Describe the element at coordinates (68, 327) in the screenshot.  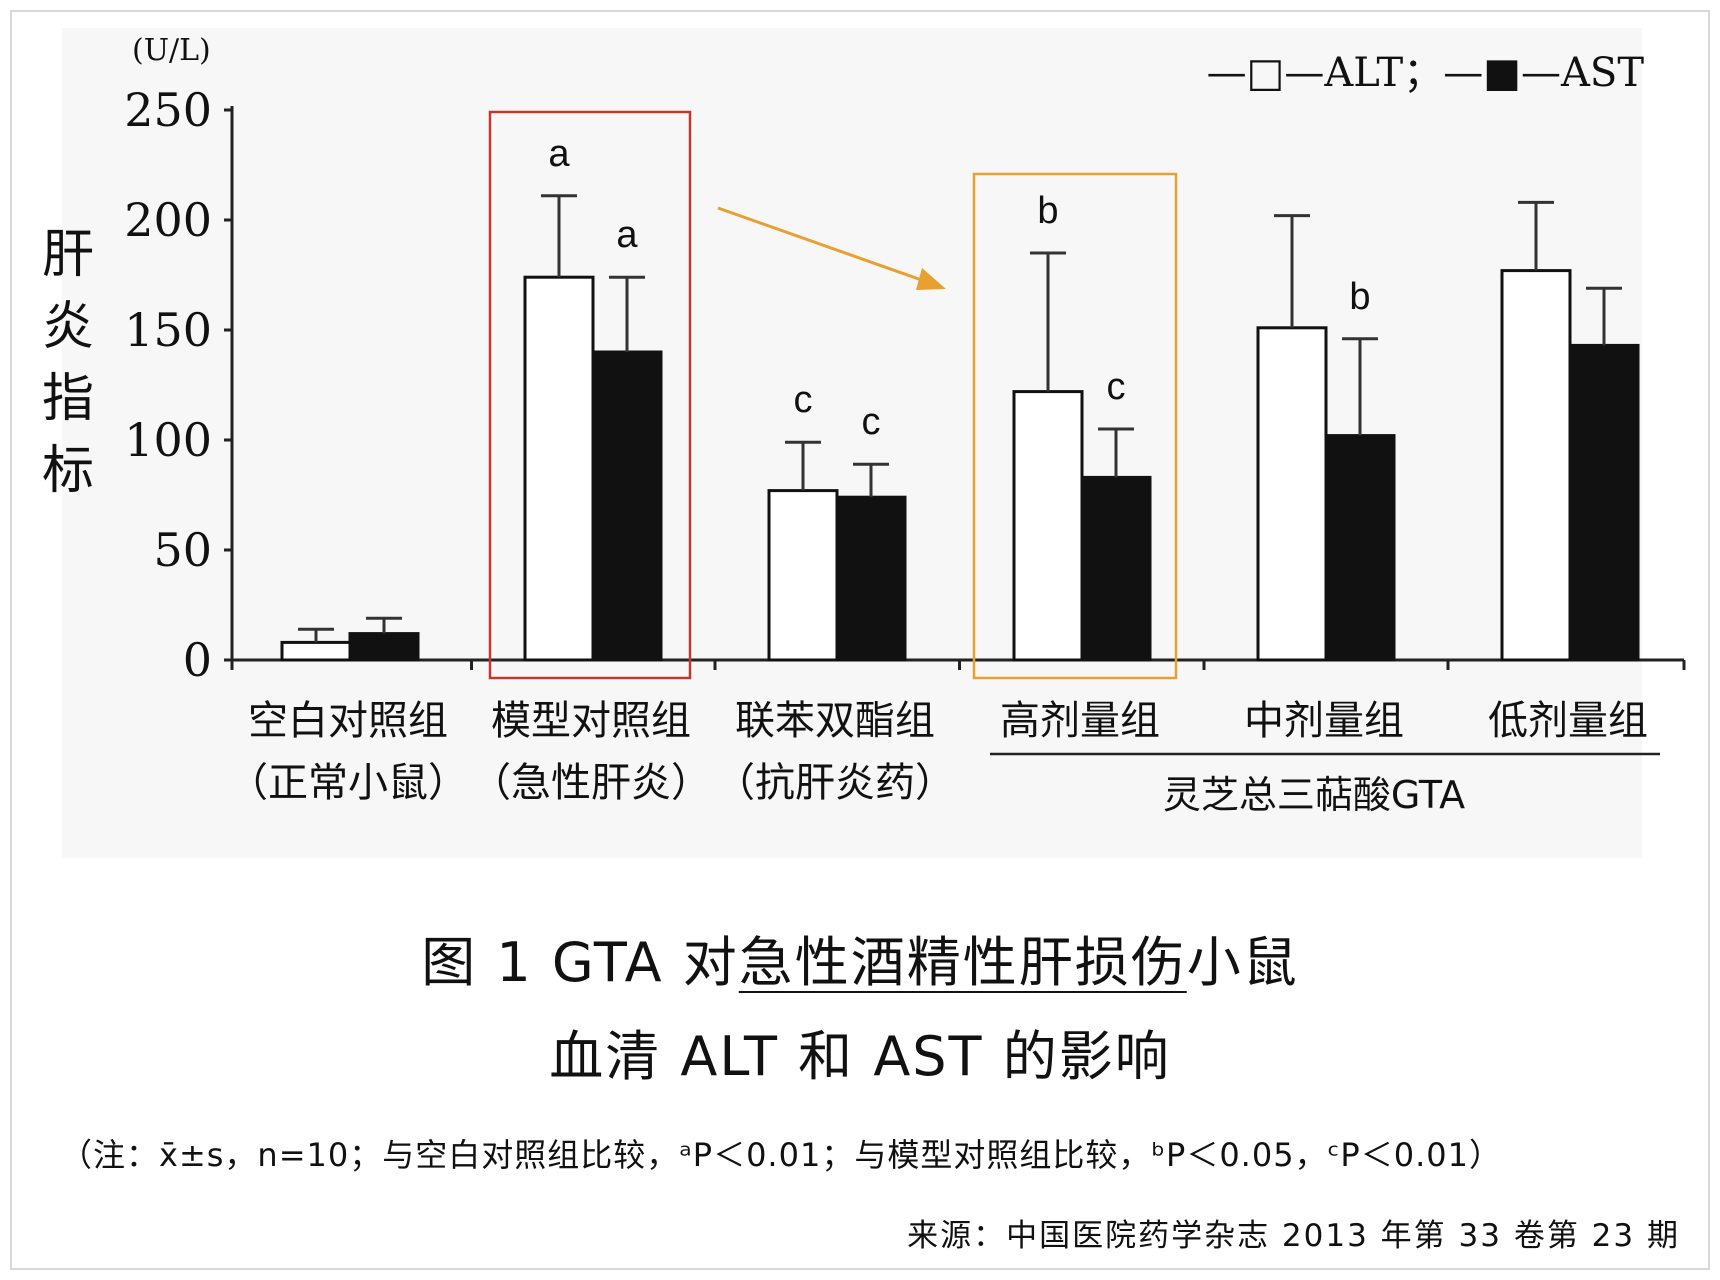
I see `y-axis-label-char: 炎` at that location.